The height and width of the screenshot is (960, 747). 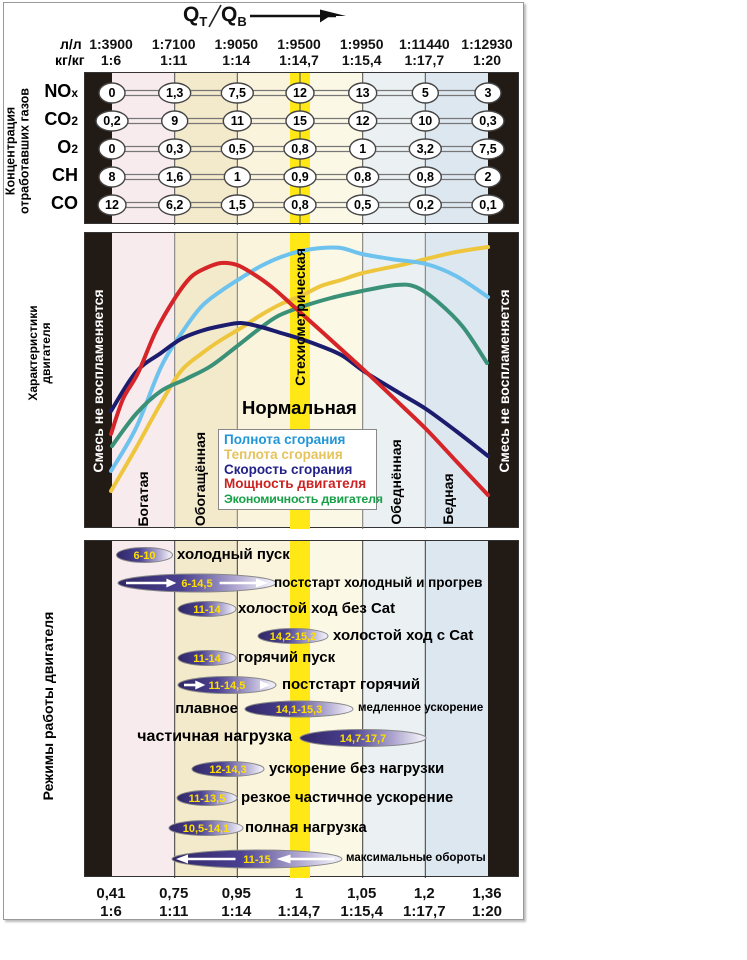 I want to click on svg-text: 13, so click(x=363, y=93).